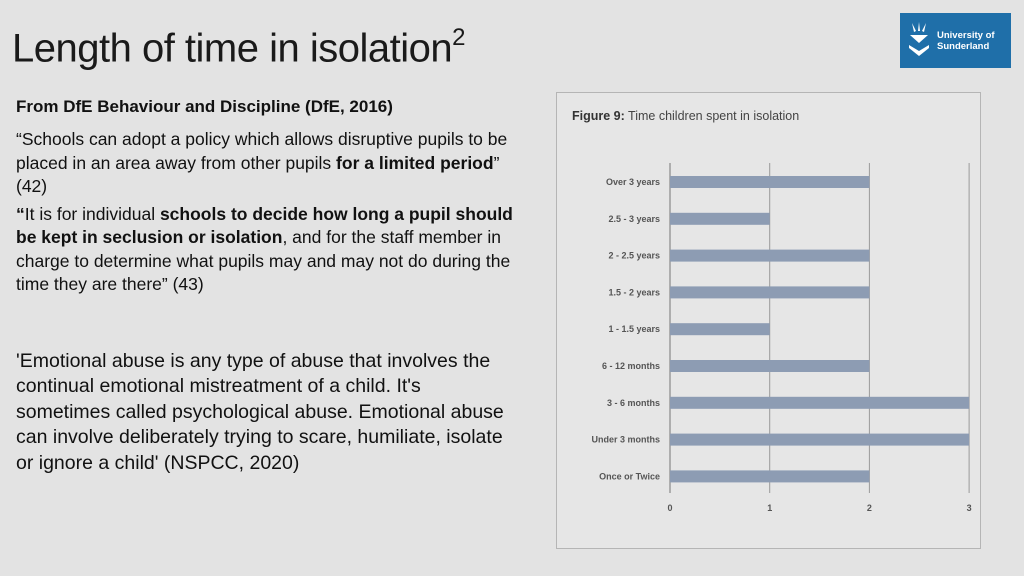 The width and height of the screenshot is (1024, 576). What do you see at coordinates (869, 508) in the screenshot?
I see `x-tick-label: 2` at bounding box center [869, 508].